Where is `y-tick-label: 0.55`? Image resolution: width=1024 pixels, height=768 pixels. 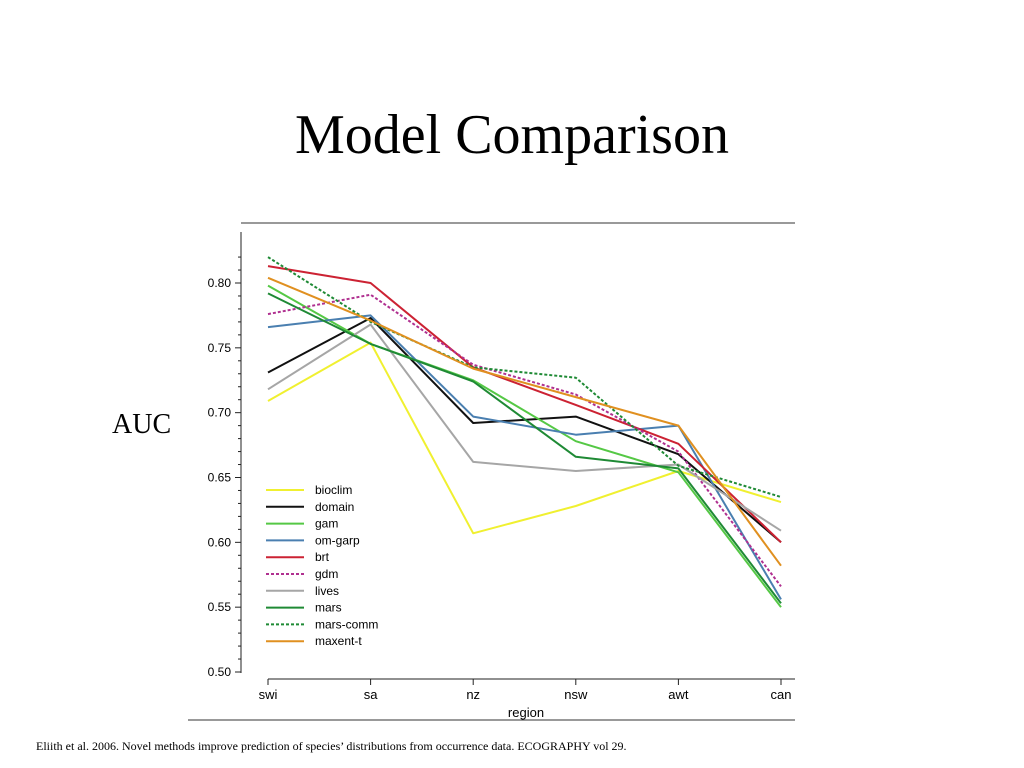
y-tick-label: 0.55 is located at coordinates (220, 607).